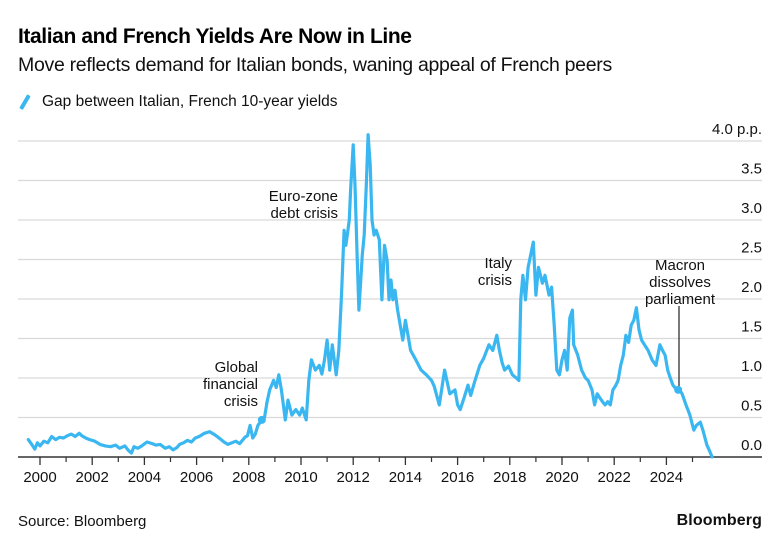 Image resolution: width=780 pixels, height=548 pixels. Describe the element at coordinates (92, 477) in the screenshot. I see `x-tick-label: 2002` at that location.